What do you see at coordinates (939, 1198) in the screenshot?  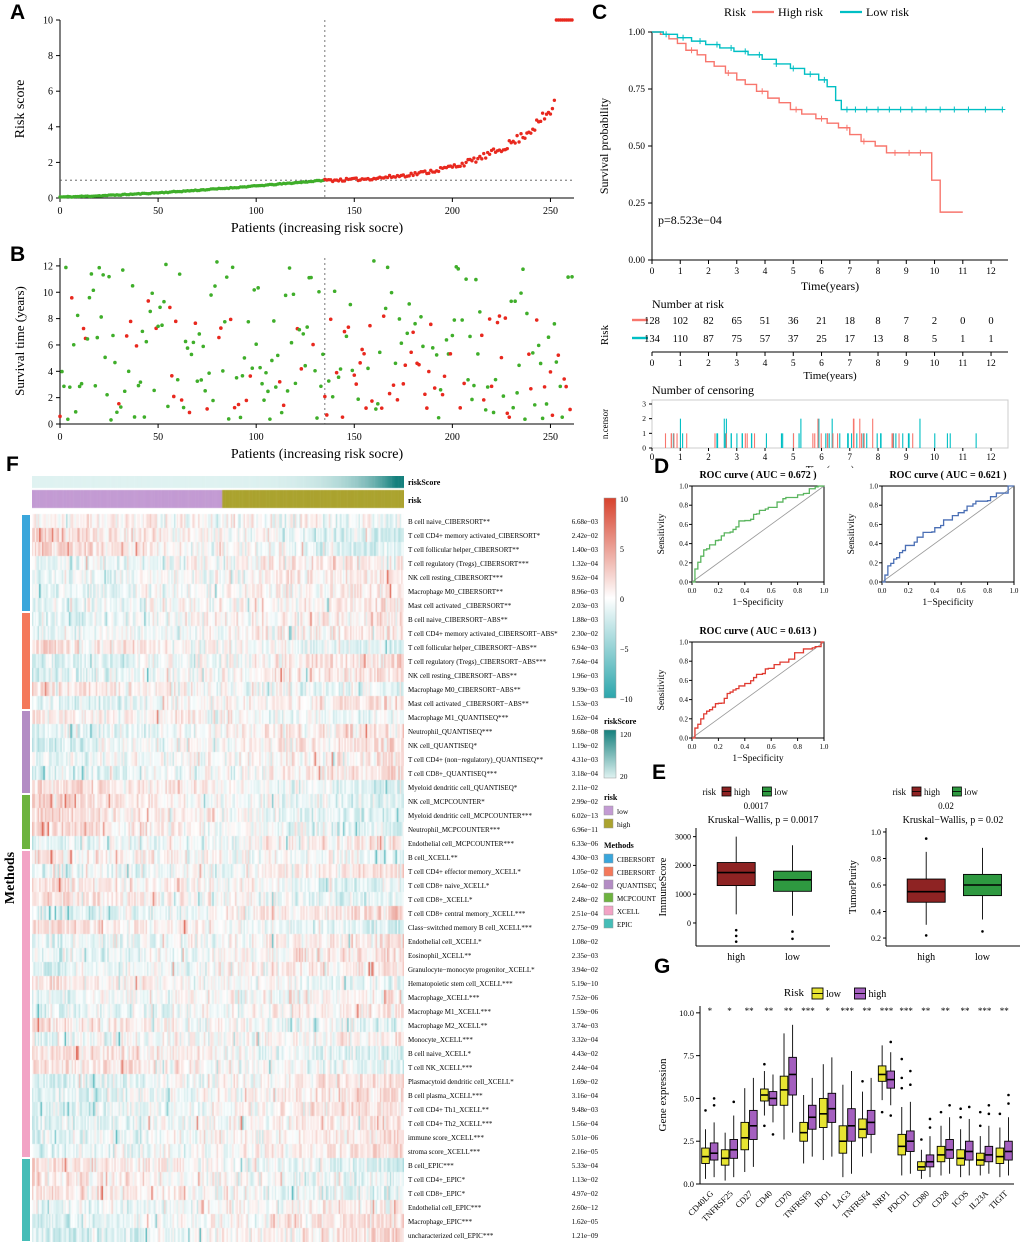 I see `svg-text: CD28` at bounding box center [939, 1198].